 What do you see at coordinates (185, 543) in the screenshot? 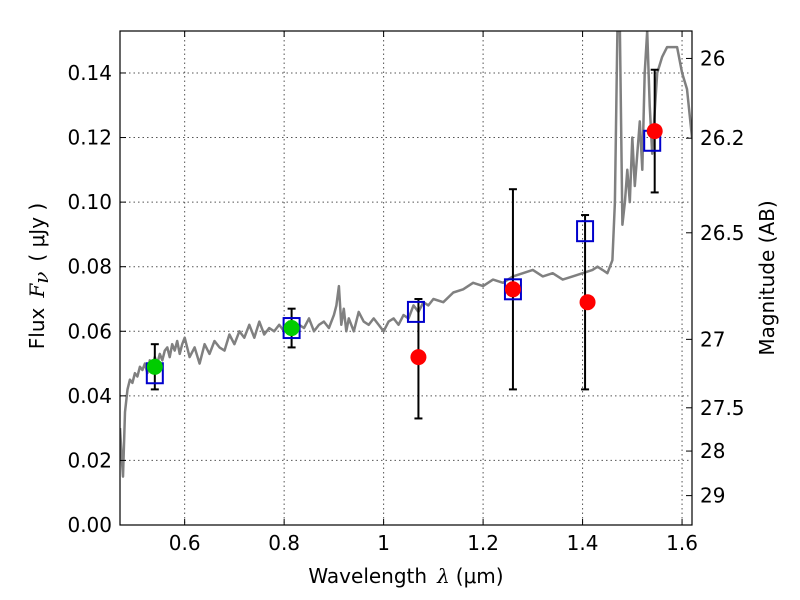
I see `x-tick-label: 0.6` at bounding box center [185, 543].